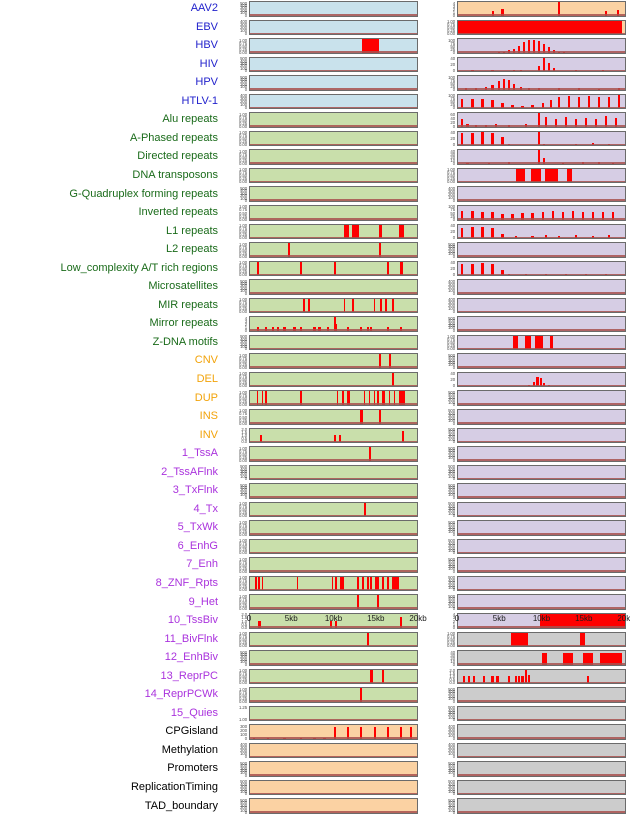 The image size is (630, 816). What do you see at coordinates (109, 360) in the screenshot?
I see `track-label-cnv: CNV` at bounding box center [109, 360].